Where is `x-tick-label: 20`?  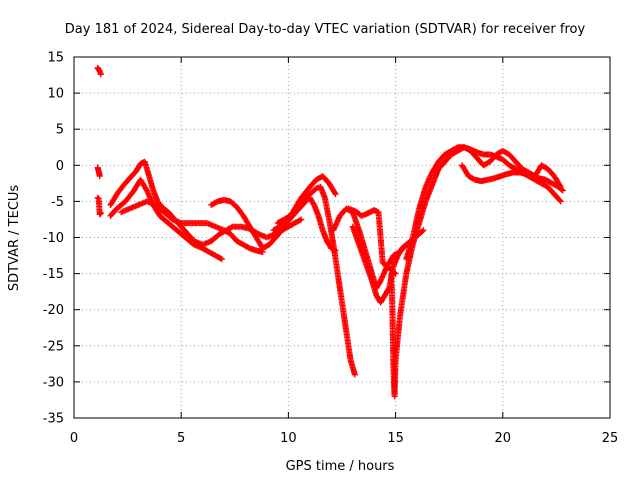
x-tick-label: 20 is located at coordinates (503, 438).